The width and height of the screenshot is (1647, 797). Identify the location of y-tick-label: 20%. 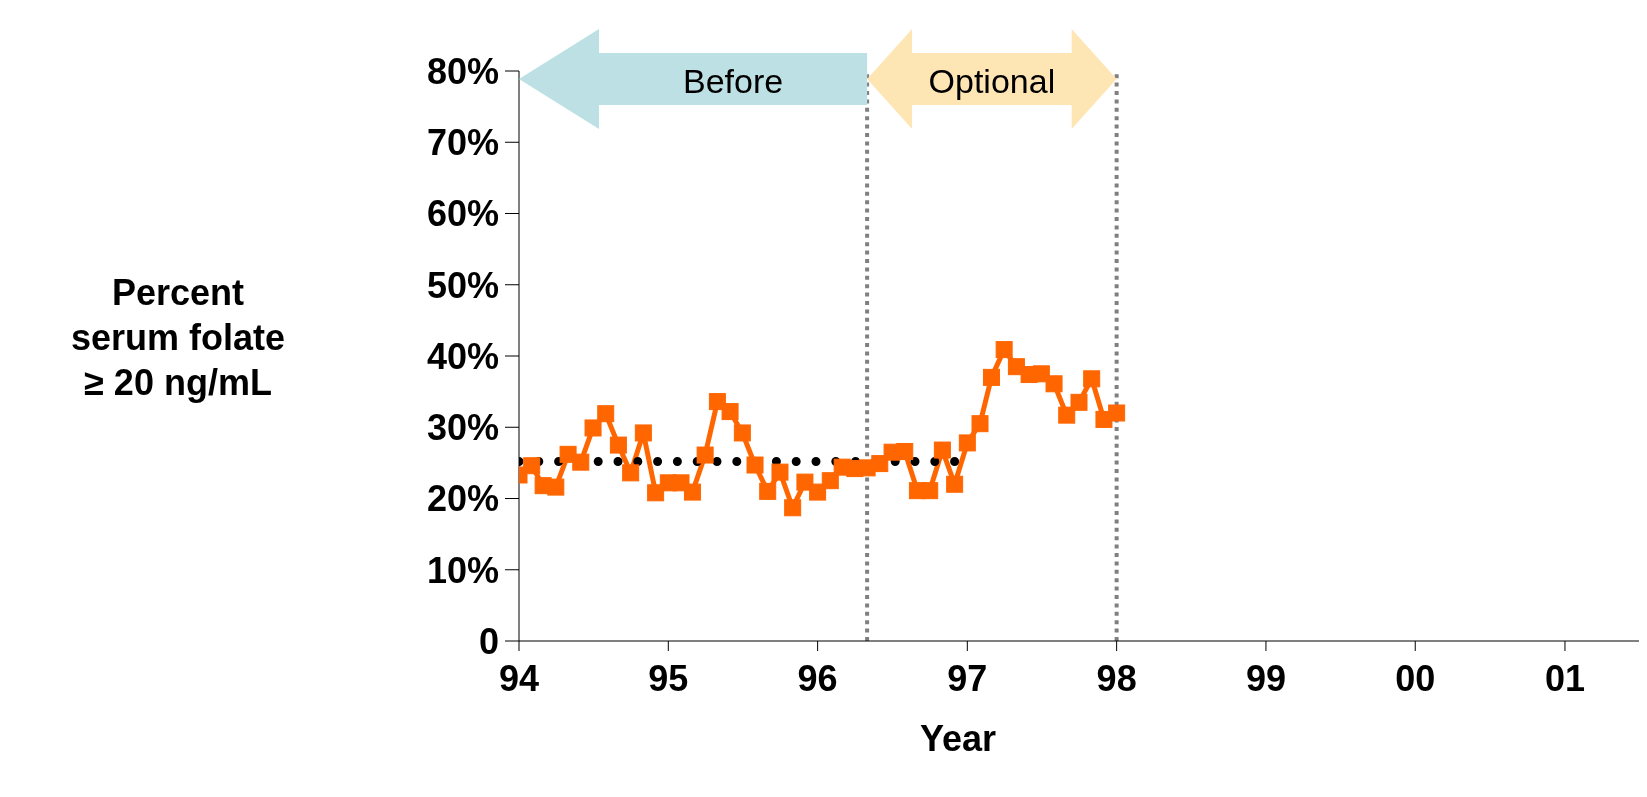
(462, 499).